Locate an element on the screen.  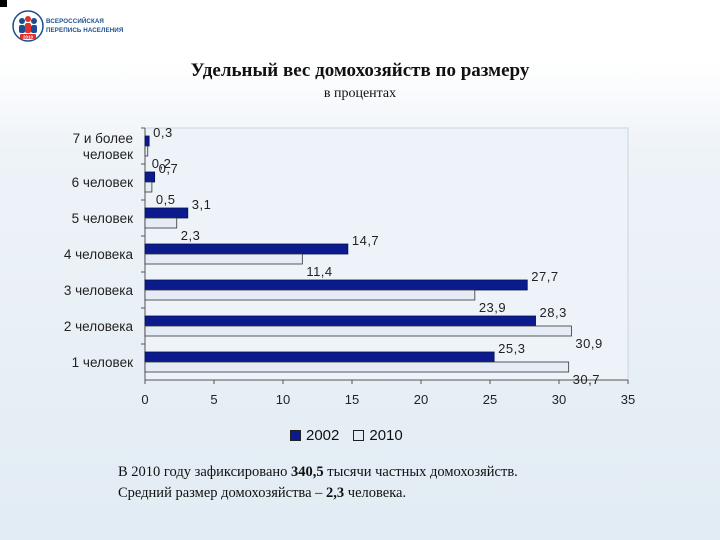
x-tick-label: 20 is located at coordinates (421, 399).